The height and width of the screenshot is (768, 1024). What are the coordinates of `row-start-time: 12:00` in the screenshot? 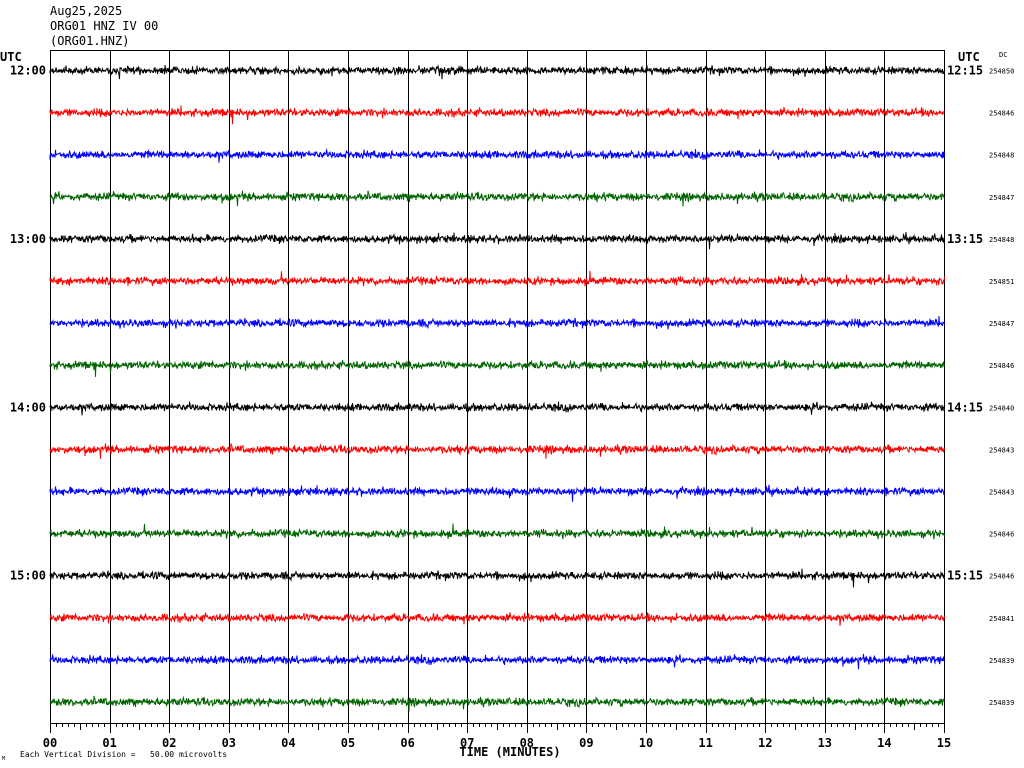 It's located at (28, 71).